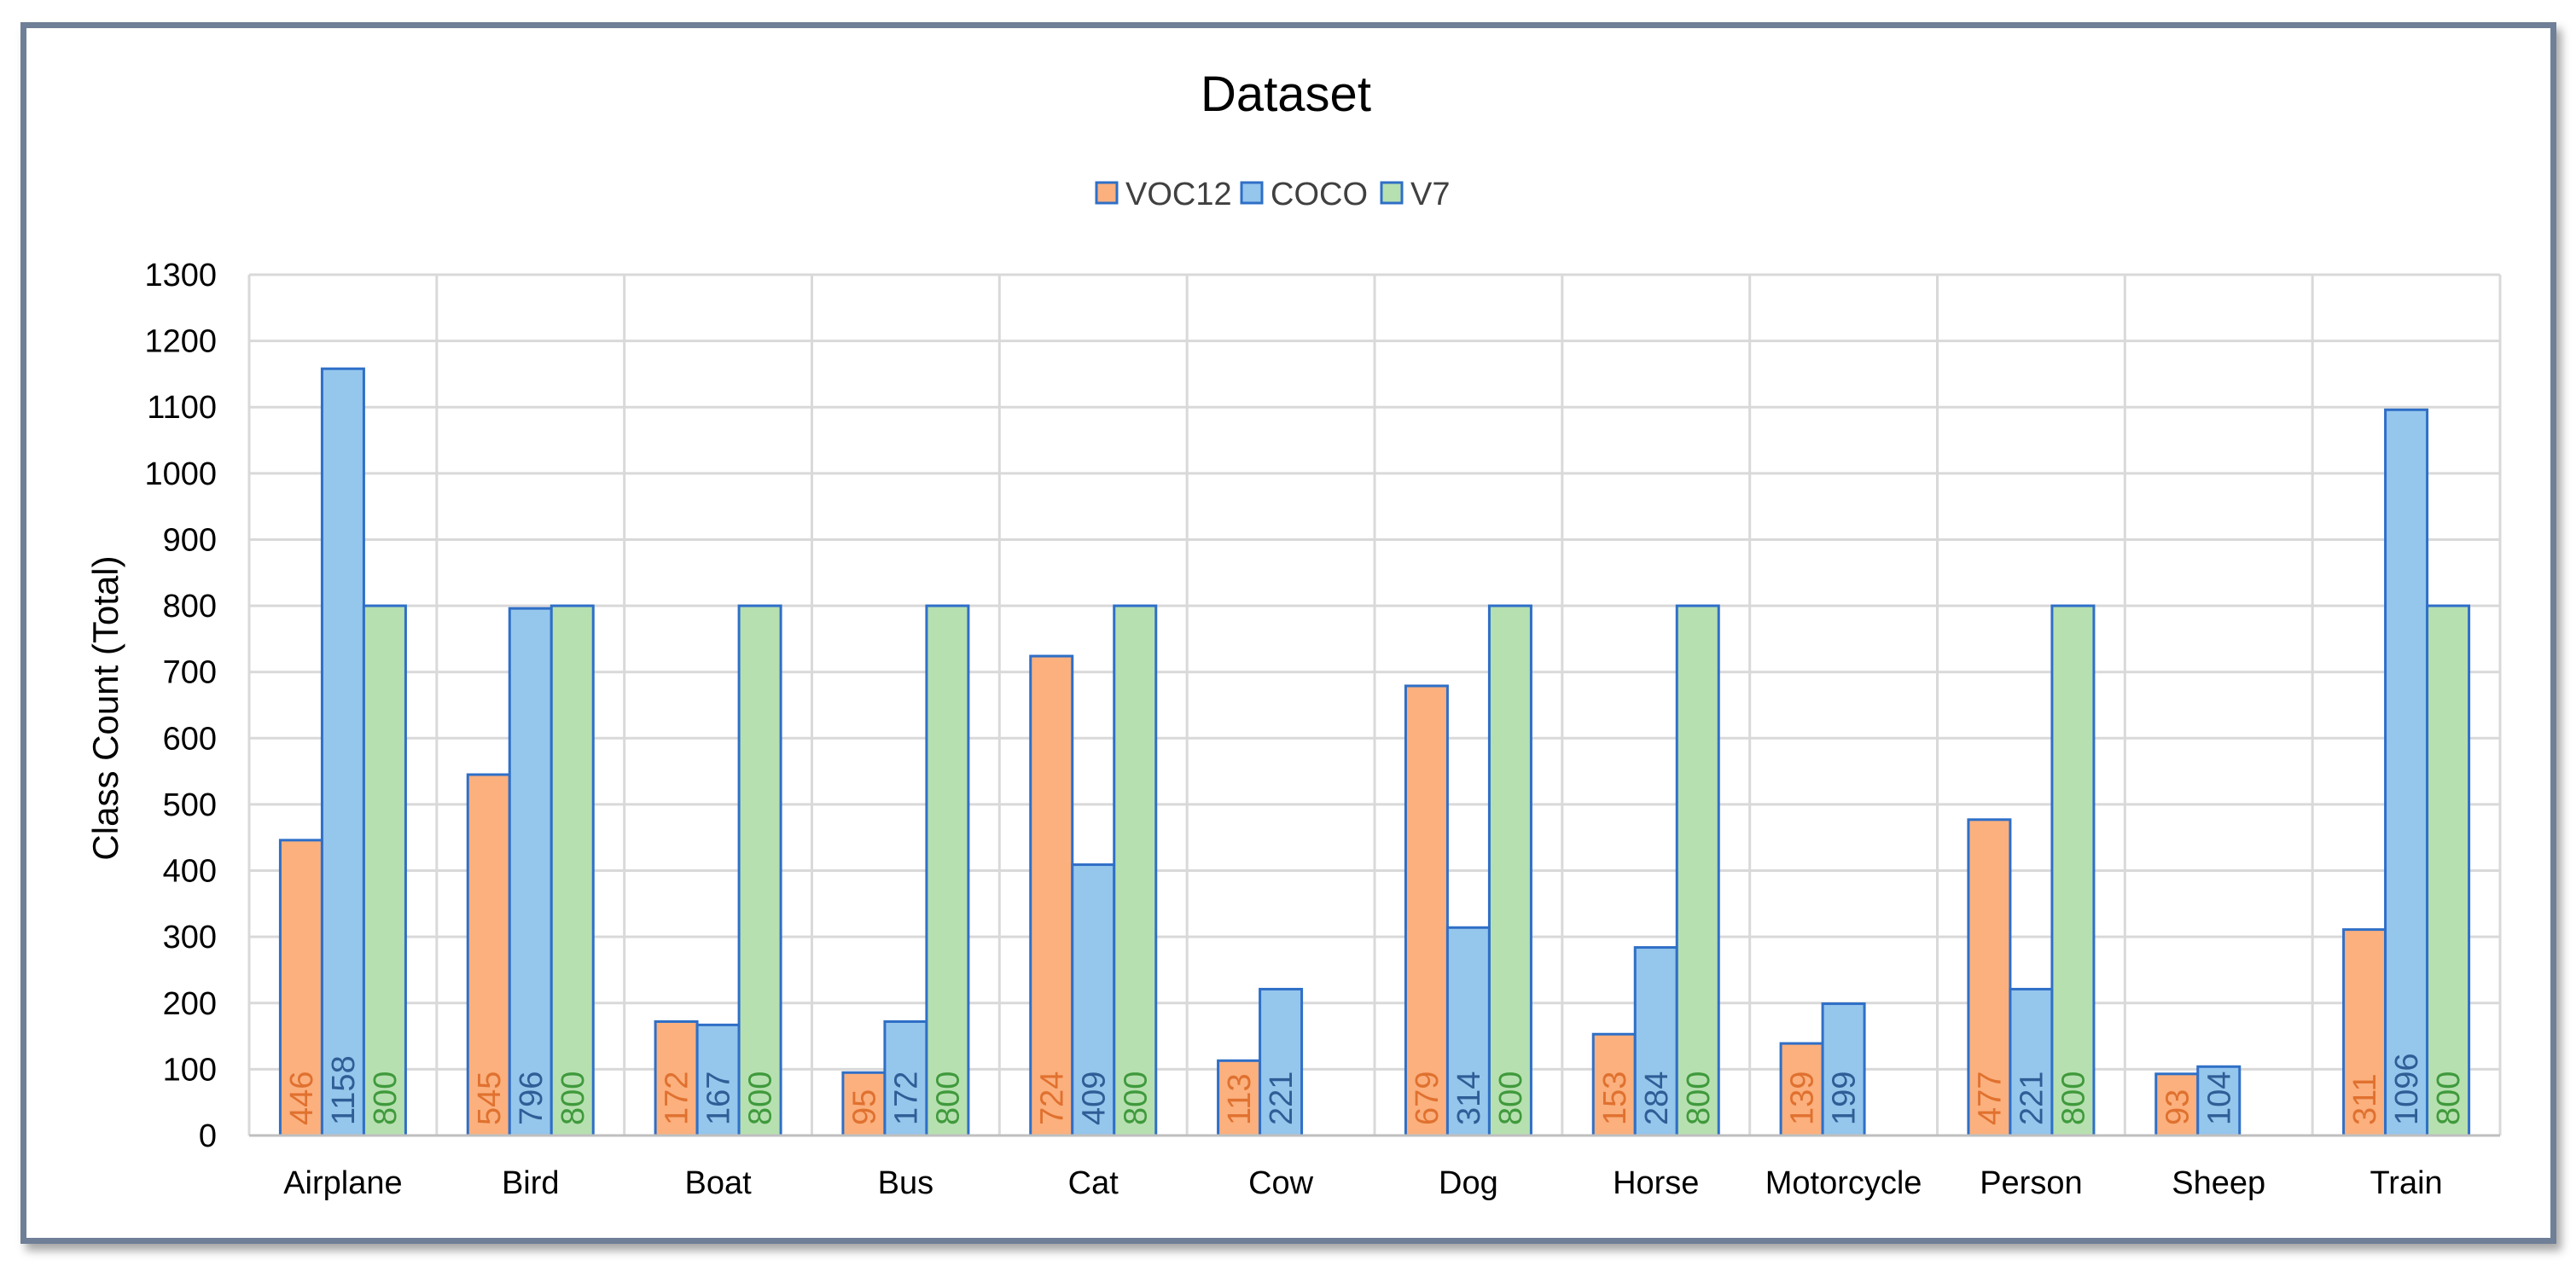 This screenshot has height=1266, width=2576. I want to click on x-tick-label: Horse, so click(1656, 1183).